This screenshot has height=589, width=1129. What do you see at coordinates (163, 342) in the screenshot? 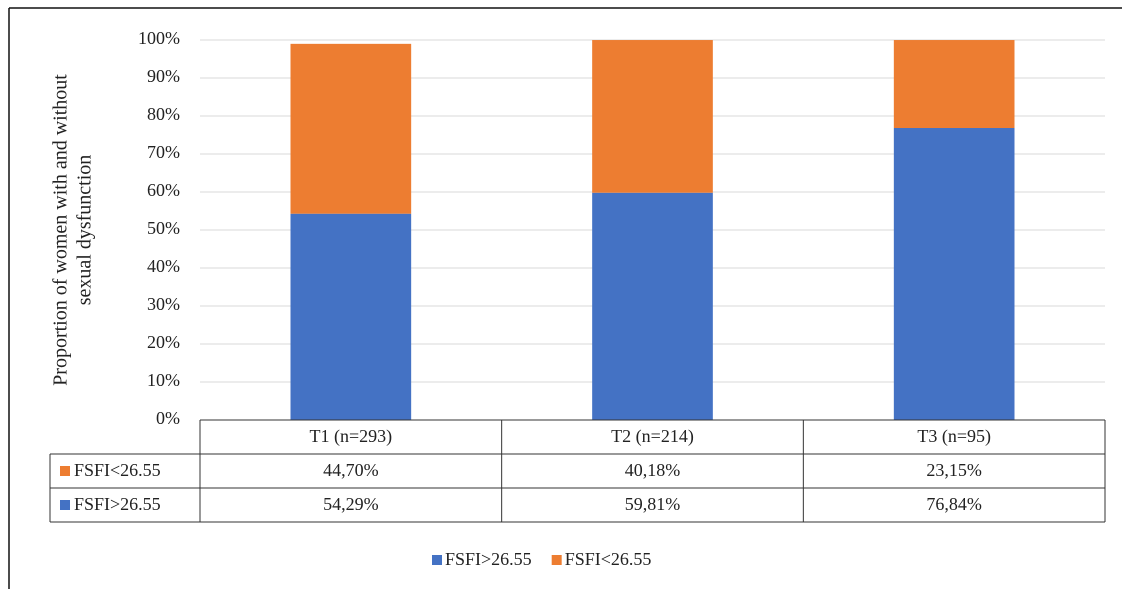
I see `y-tick-label: 20%` at bounding box center [163, 342].